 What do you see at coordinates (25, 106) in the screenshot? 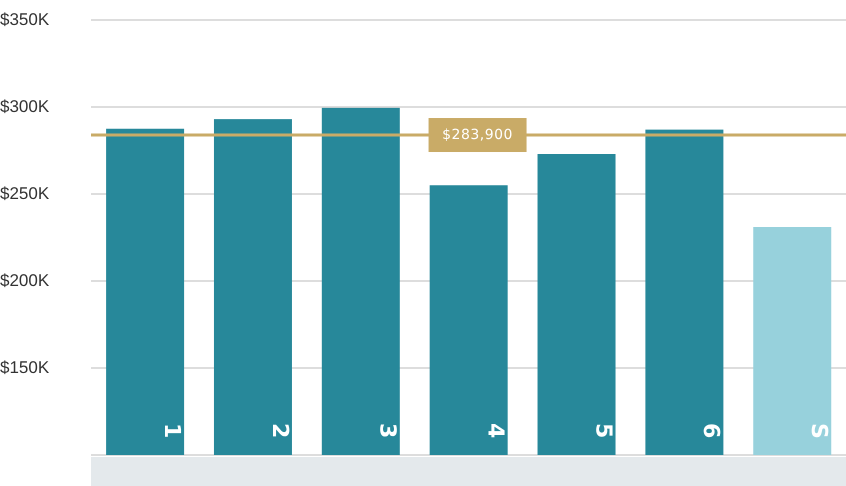
I see `y-tick-label: $300K` at bounding box center [25, 106].